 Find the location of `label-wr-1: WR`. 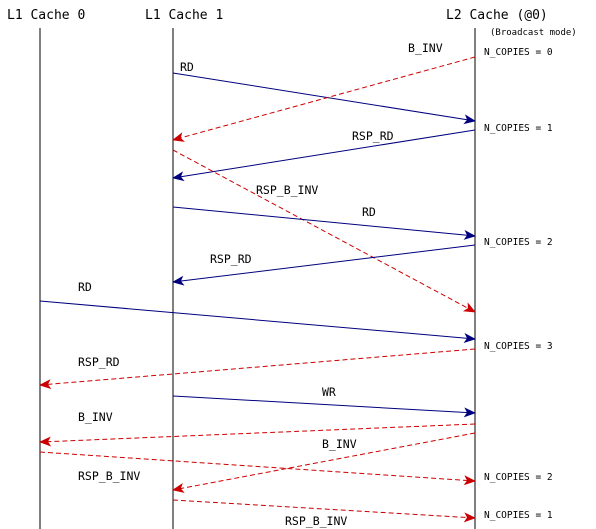

label-wr-1: WR is located at coordinates (329, 392).